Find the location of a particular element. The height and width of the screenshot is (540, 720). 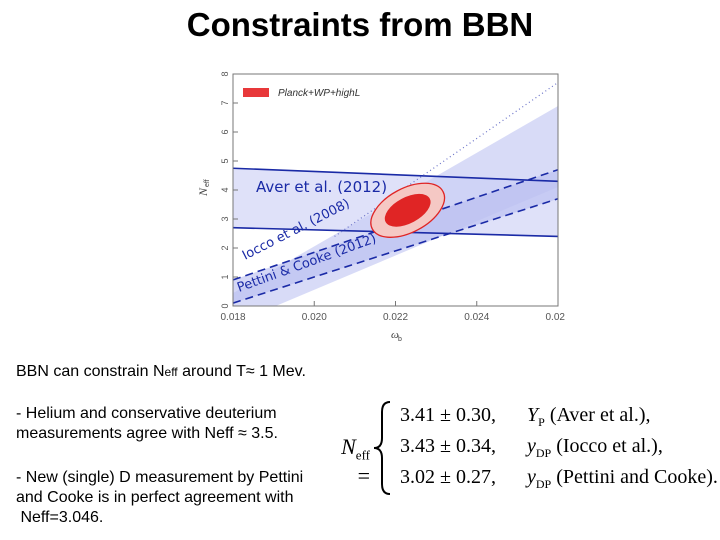

text-pettini-line-3: Neff=3.046. is located at coordinates (60, 517).